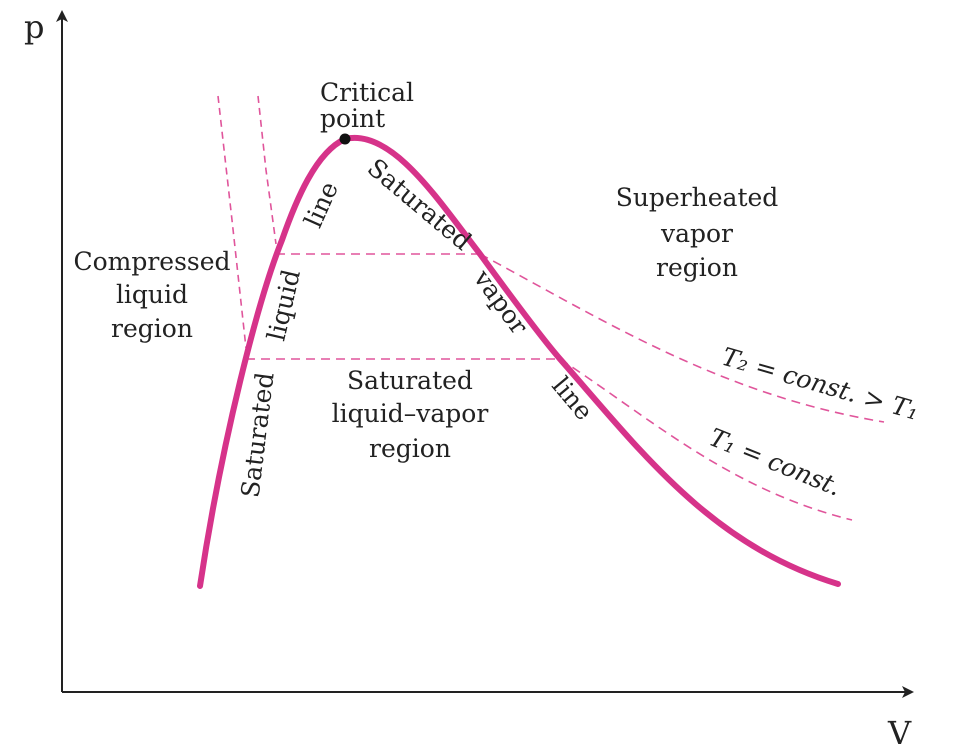  What do you see at coordinates (352, 118) in the screenshot?
I see `critical-point-label-line2: point` at bounding box center [352, 118].